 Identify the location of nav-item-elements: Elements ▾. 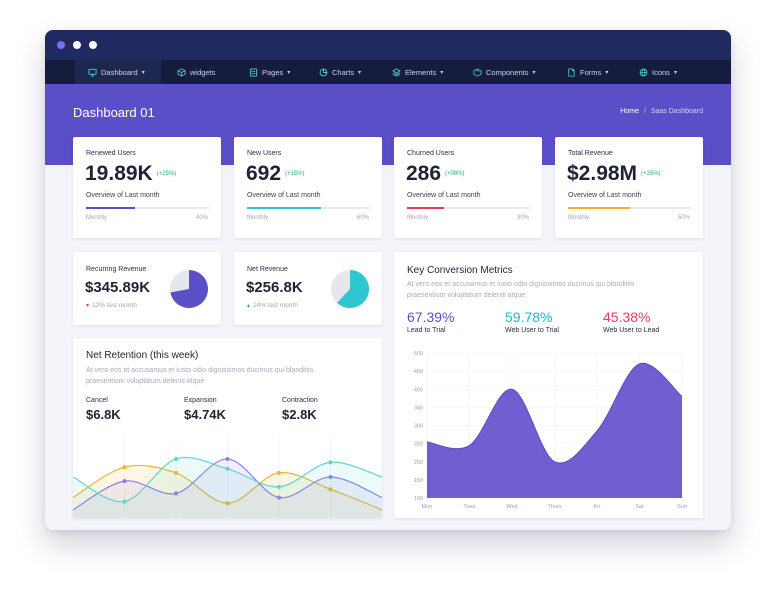
(417, 72).